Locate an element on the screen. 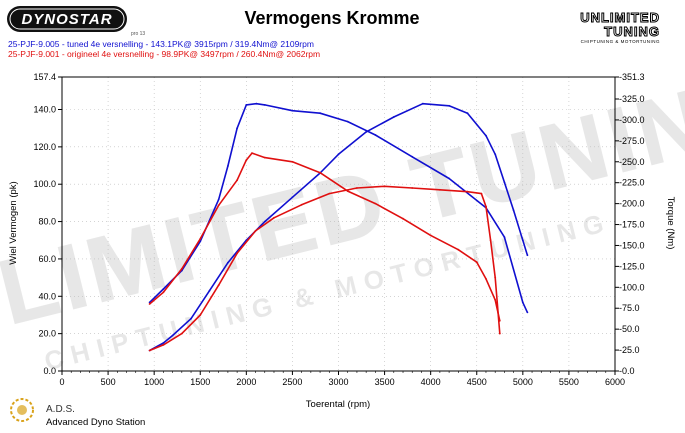 This screenshot has height=433, width=685. y2-tick-label: -225.0 is located at coordinates (632, 183).